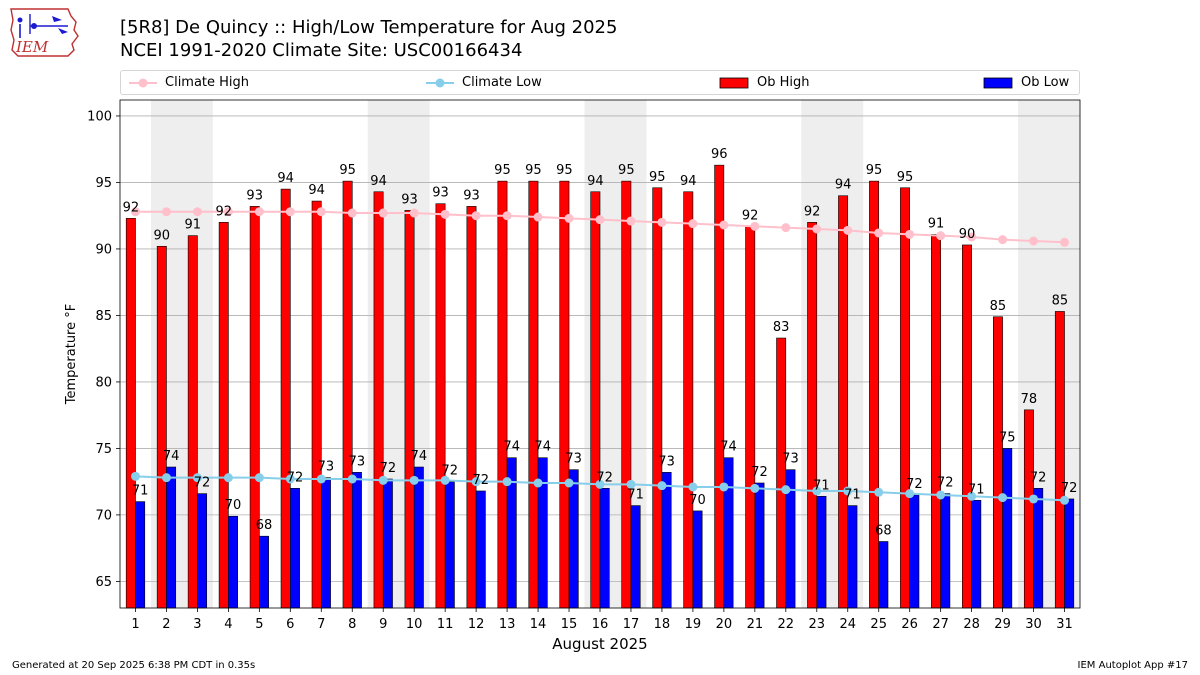 This screenshot has height=675, width=1200. What do you see at coordinates (755, 624) in the screenshot?
I see `x-tick-label: 21` at bounding box center [755, 624].